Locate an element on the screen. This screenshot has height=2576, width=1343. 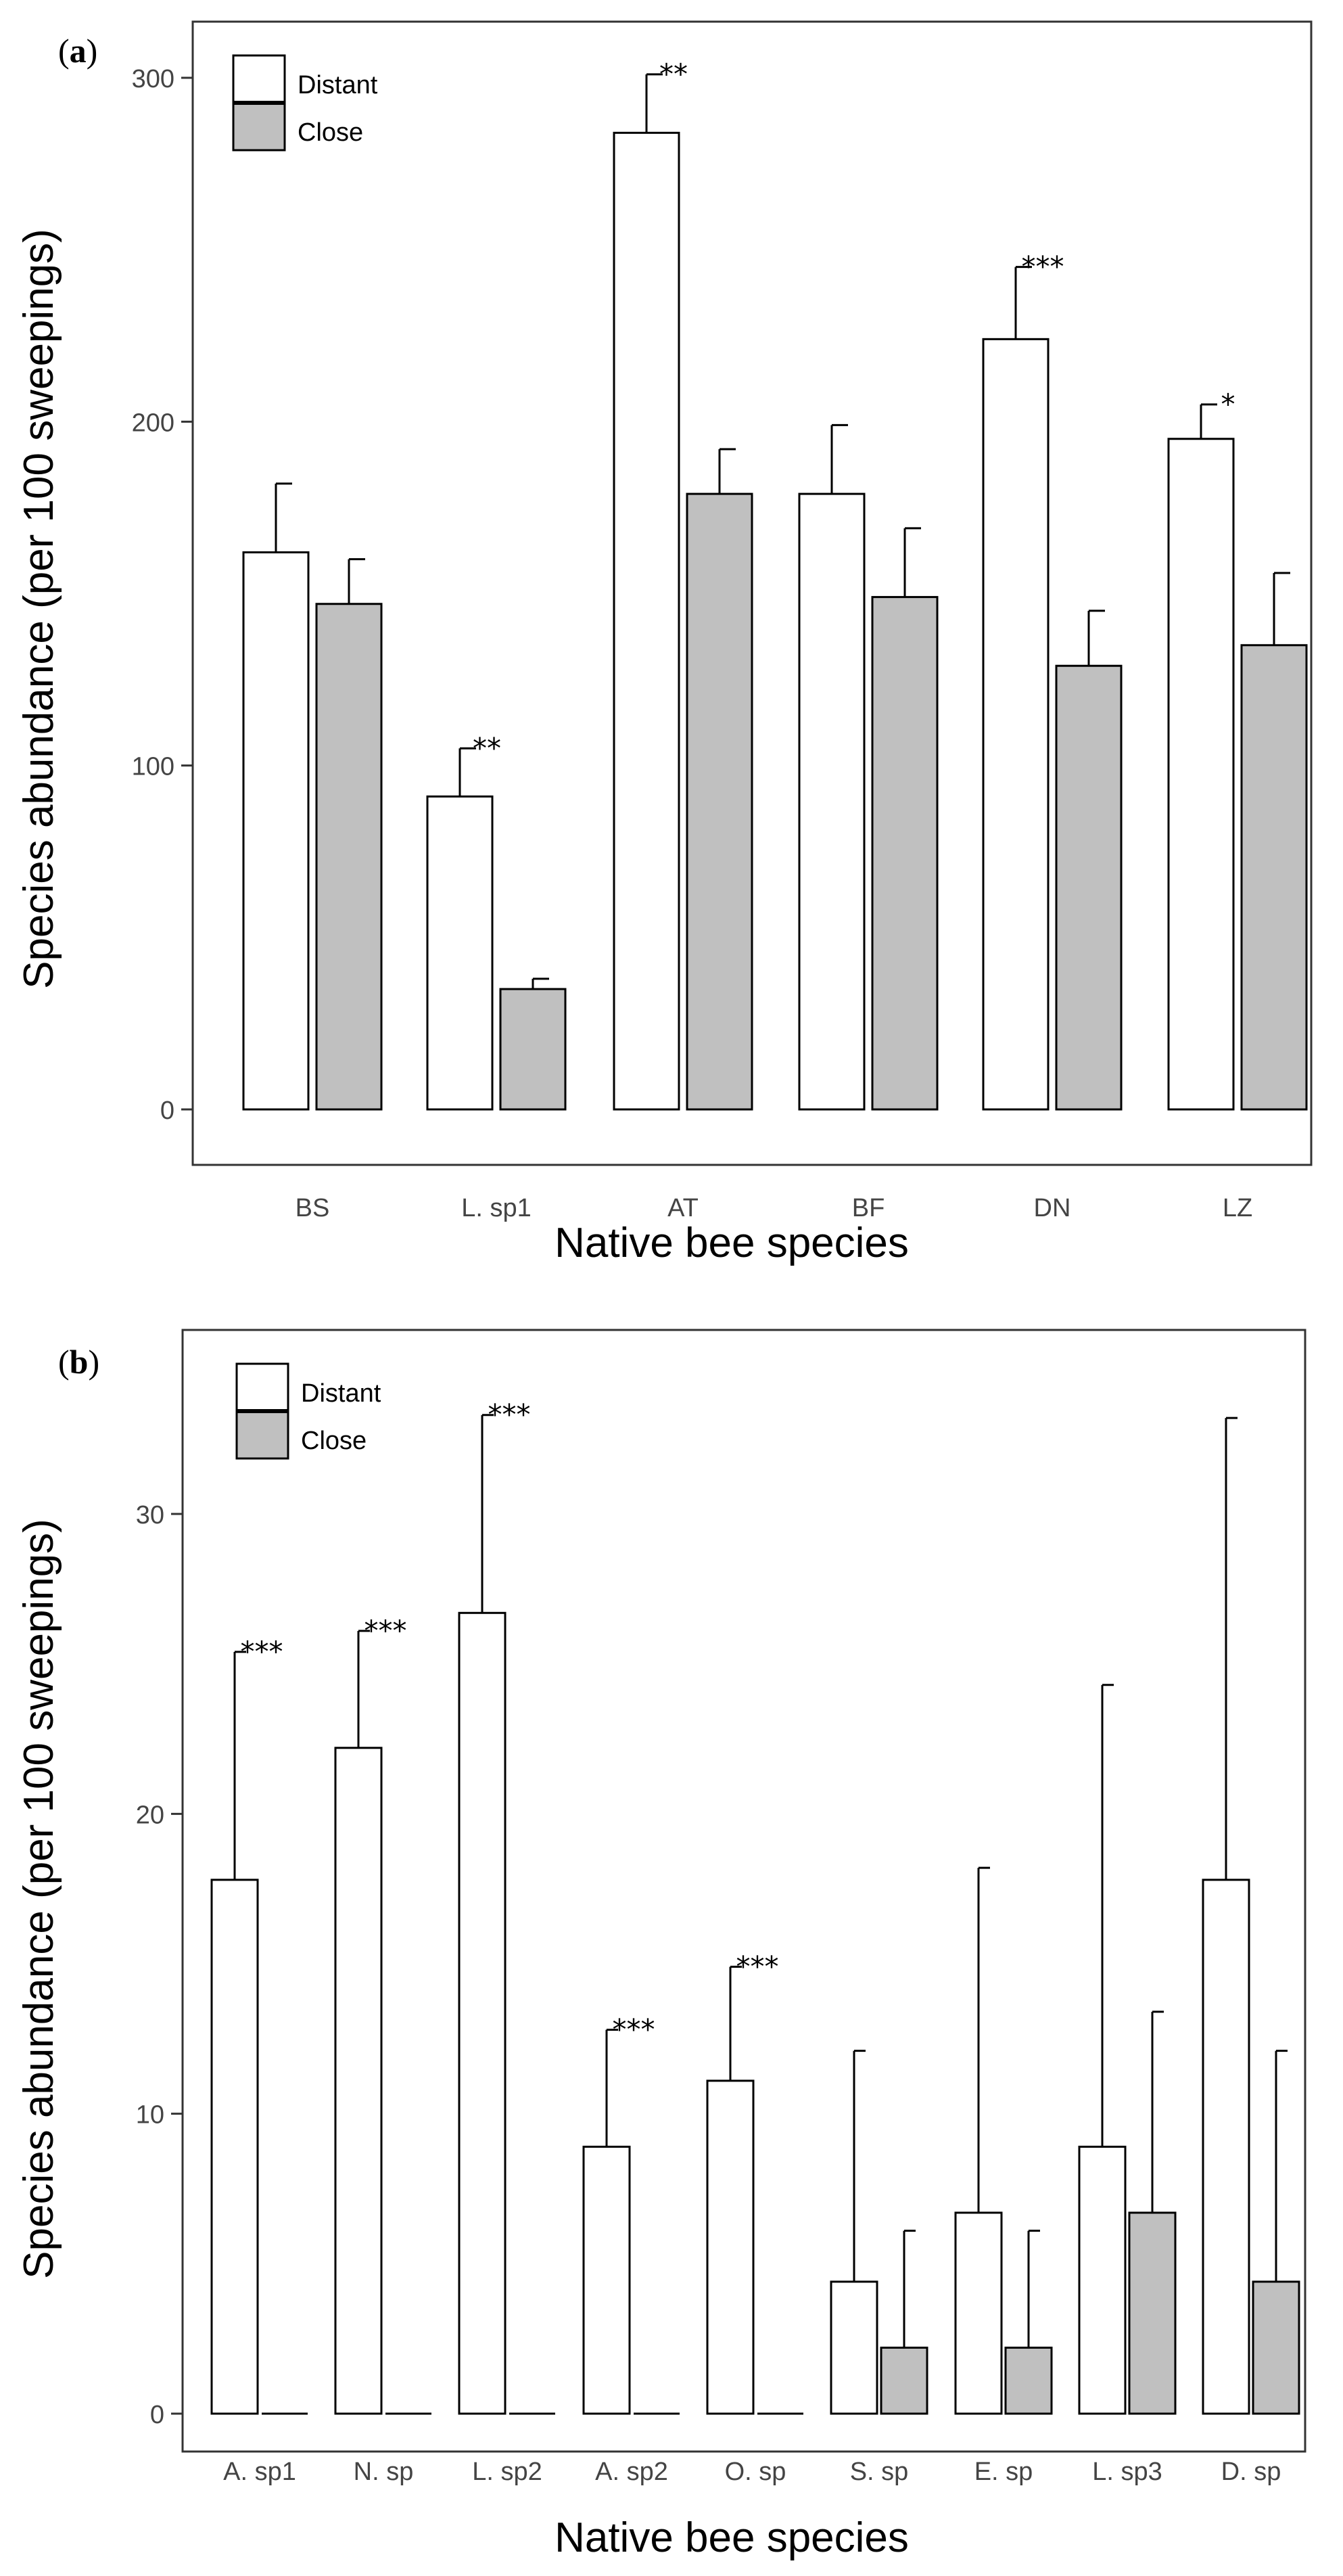
panel-a-significance-dn: *** is located at coordinates (1043, 266).